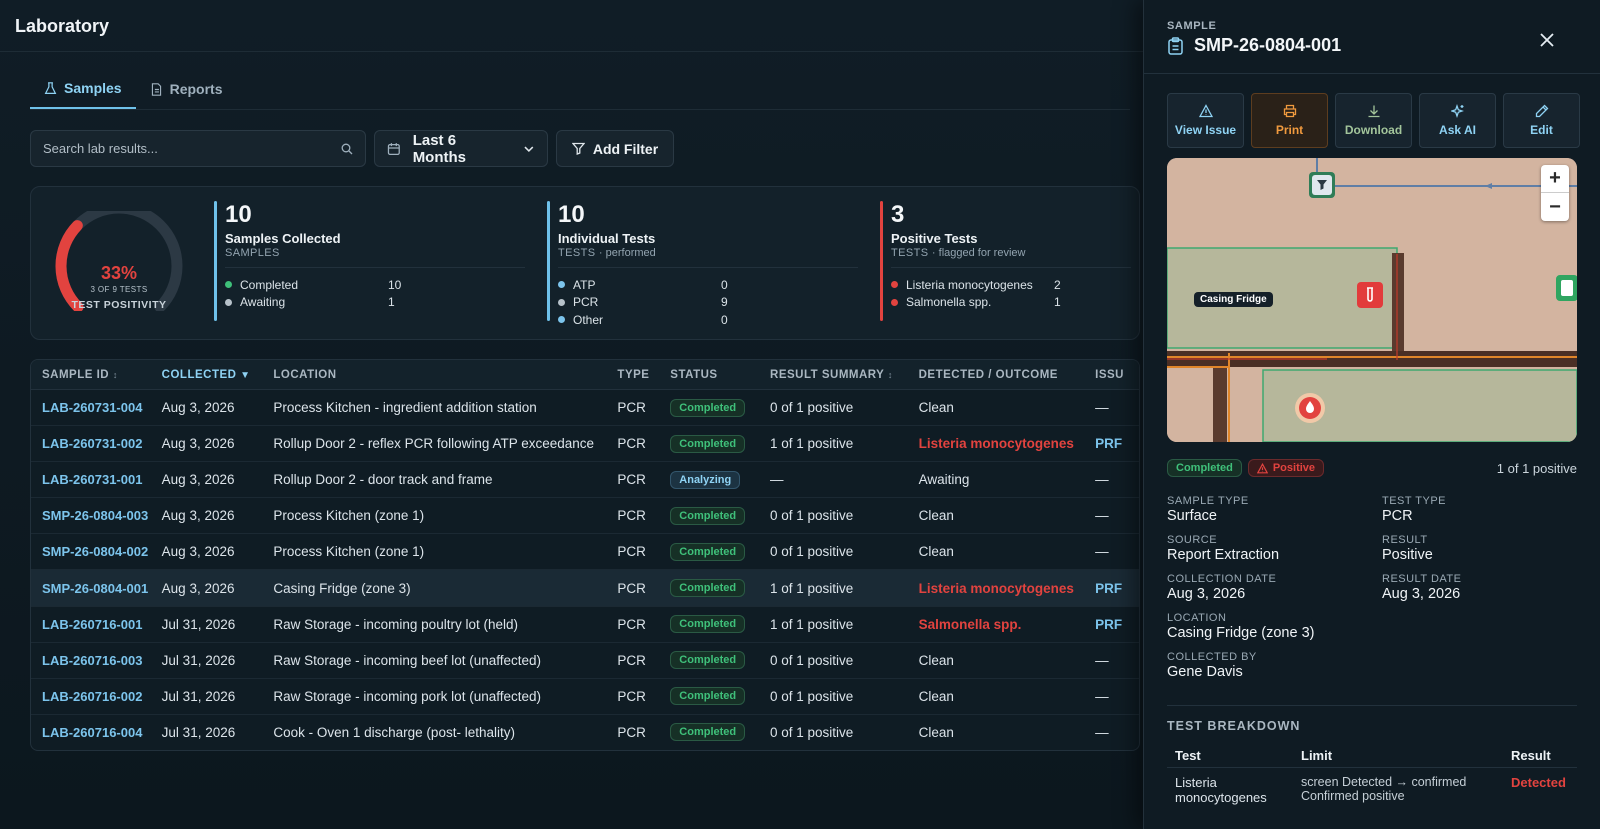 This screenshot has height=829, width=1600. I want to click on field-key: RESULT DATE, so click(1422, 579).